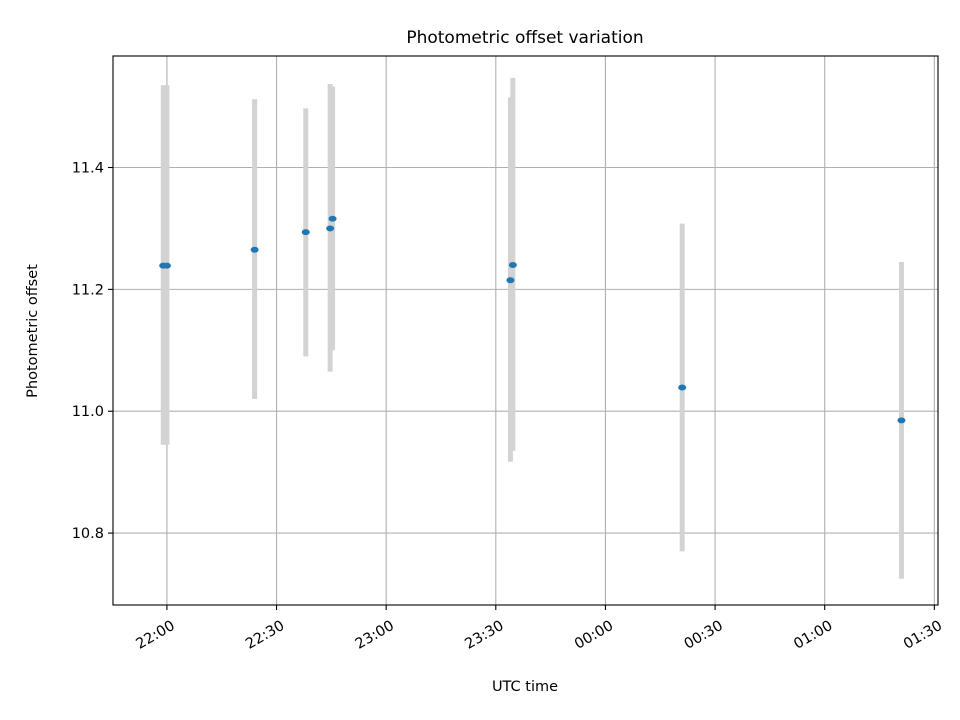 This screenshot has width=960, height=720. Describe the element at coordinates (704, 635) in the screenshot. I see `x-tick-label: 00:30` at that location.